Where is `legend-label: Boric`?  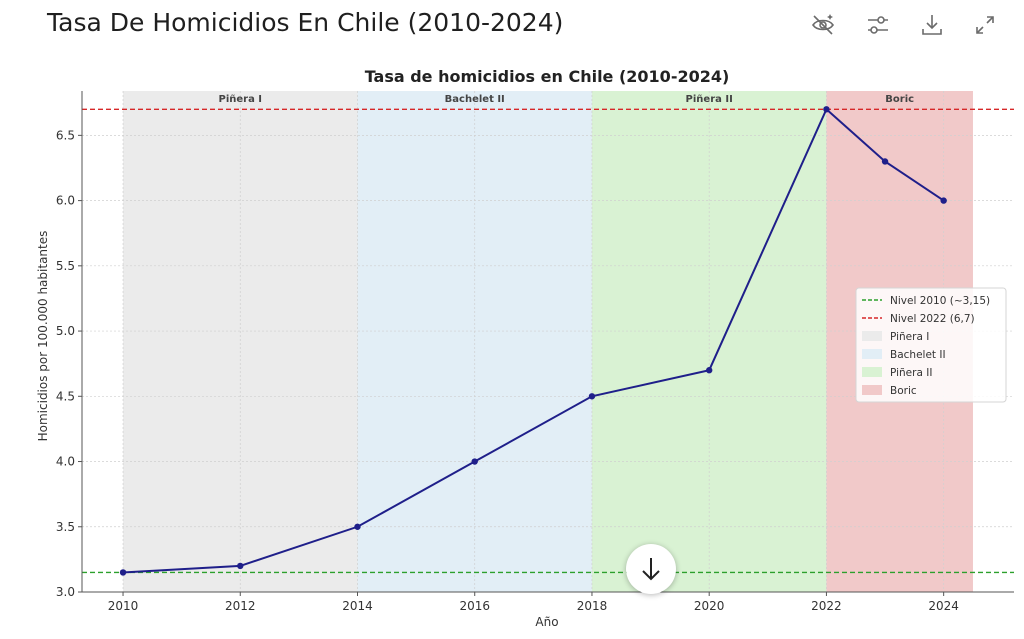 legend-label: Boric is located at coordinates (903, 391).